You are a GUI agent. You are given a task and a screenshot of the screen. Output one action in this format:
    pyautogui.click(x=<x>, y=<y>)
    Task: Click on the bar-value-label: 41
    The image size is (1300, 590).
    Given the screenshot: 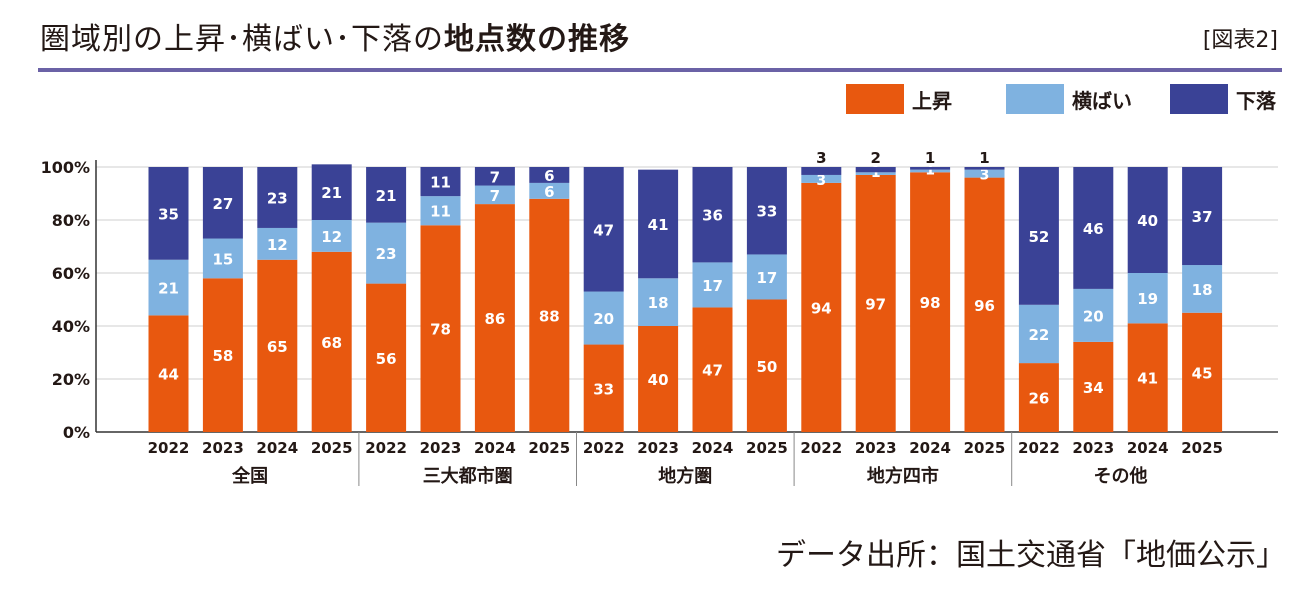 What is the action you would take?
    pyautogui.click(x=658, y=225)
    